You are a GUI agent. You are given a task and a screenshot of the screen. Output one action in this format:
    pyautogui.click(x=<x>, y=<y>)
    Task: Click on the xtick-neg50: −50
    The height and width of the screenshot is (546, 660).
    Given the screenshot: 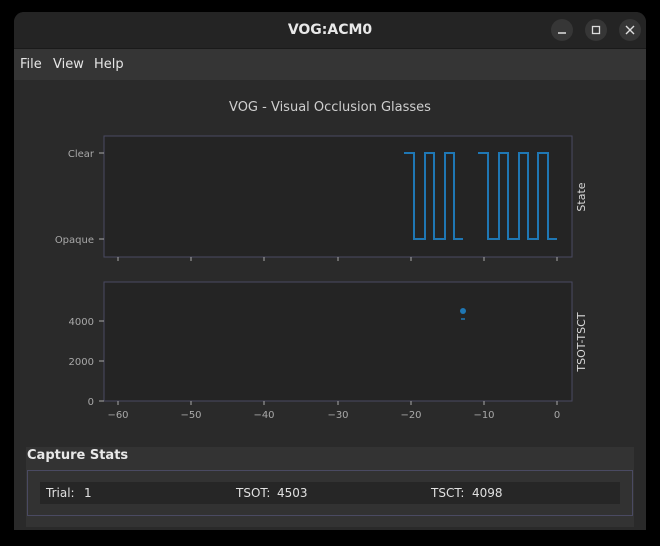 What is the action you would take?
    pyautogui.click(x=190, y=415)
    